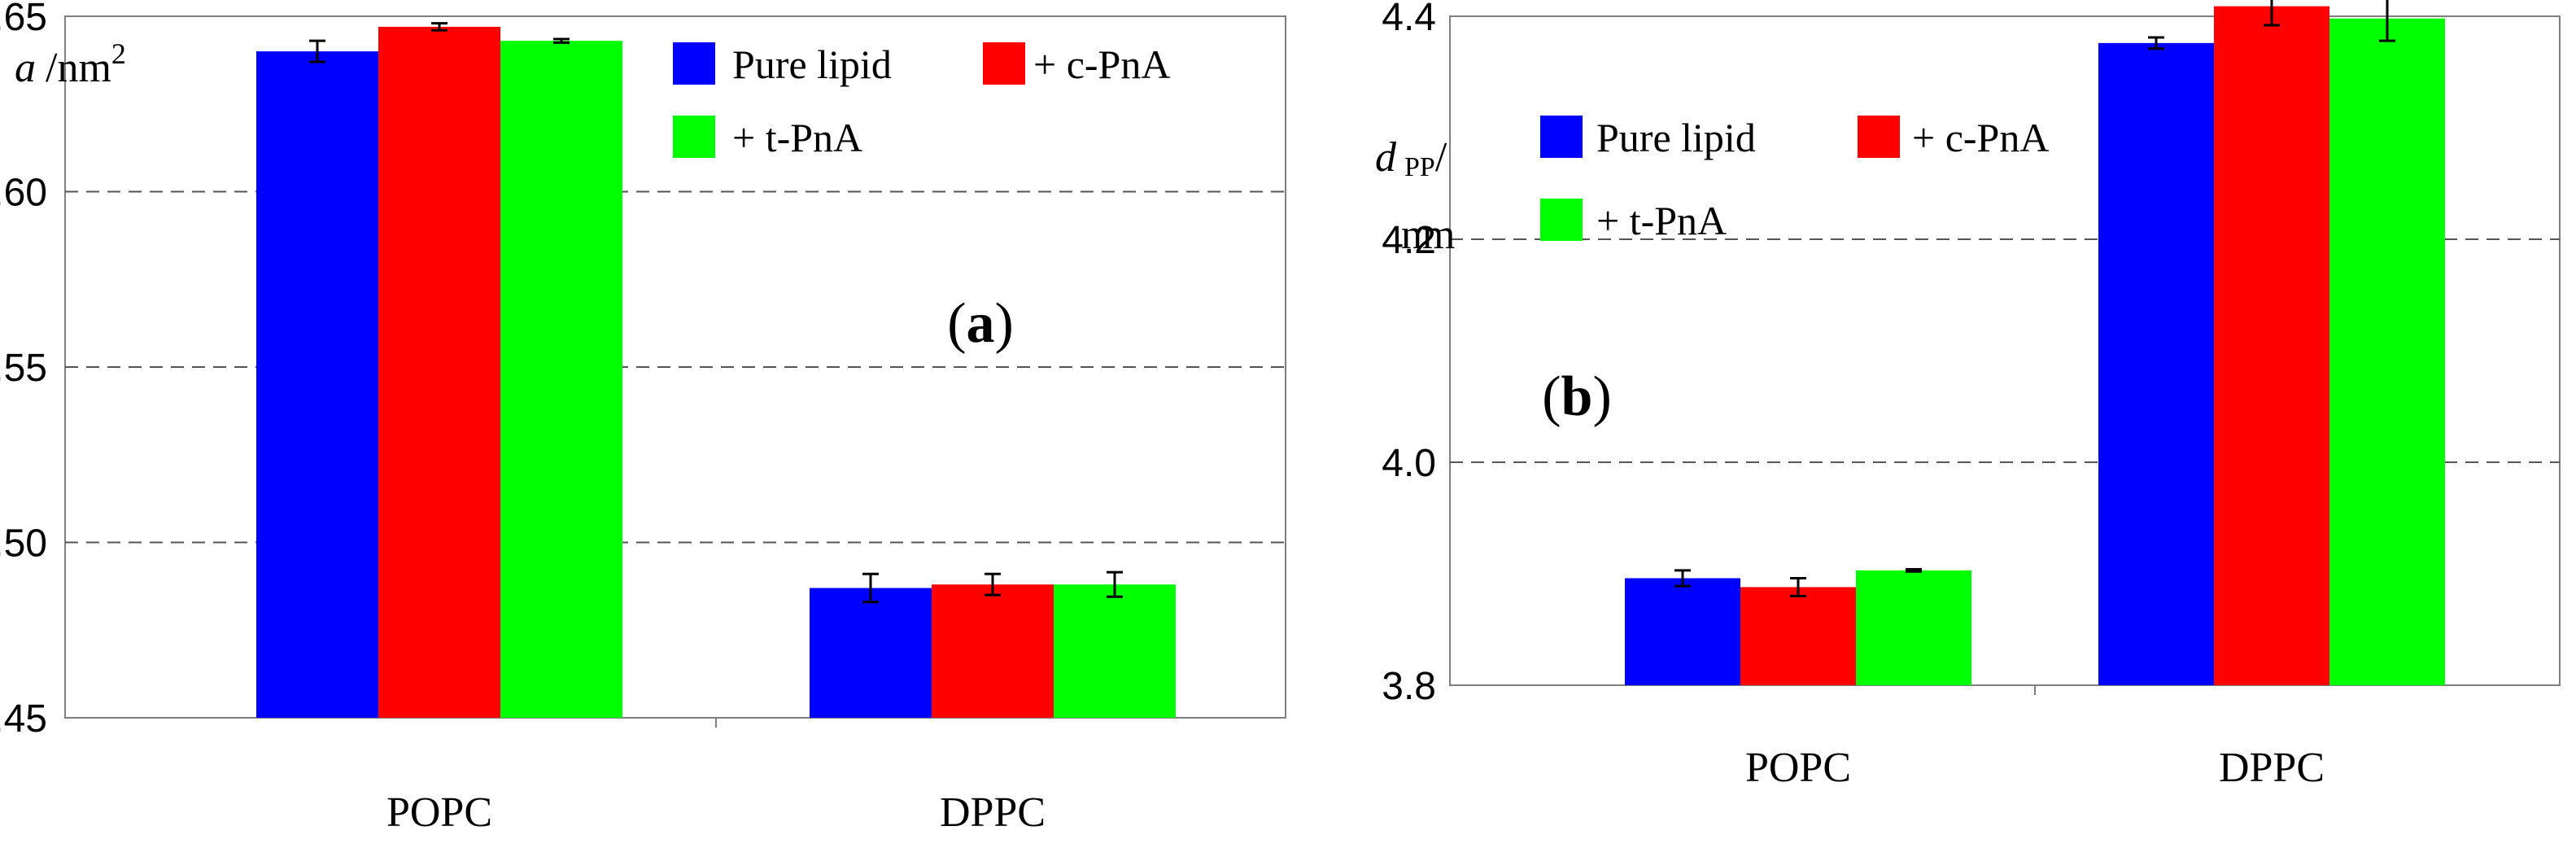 This screenshot has width=2576, height=848. Describe the element at coordinates (23, 20) in the screenshot. I see `y-tick-label: 0.65` at that location.